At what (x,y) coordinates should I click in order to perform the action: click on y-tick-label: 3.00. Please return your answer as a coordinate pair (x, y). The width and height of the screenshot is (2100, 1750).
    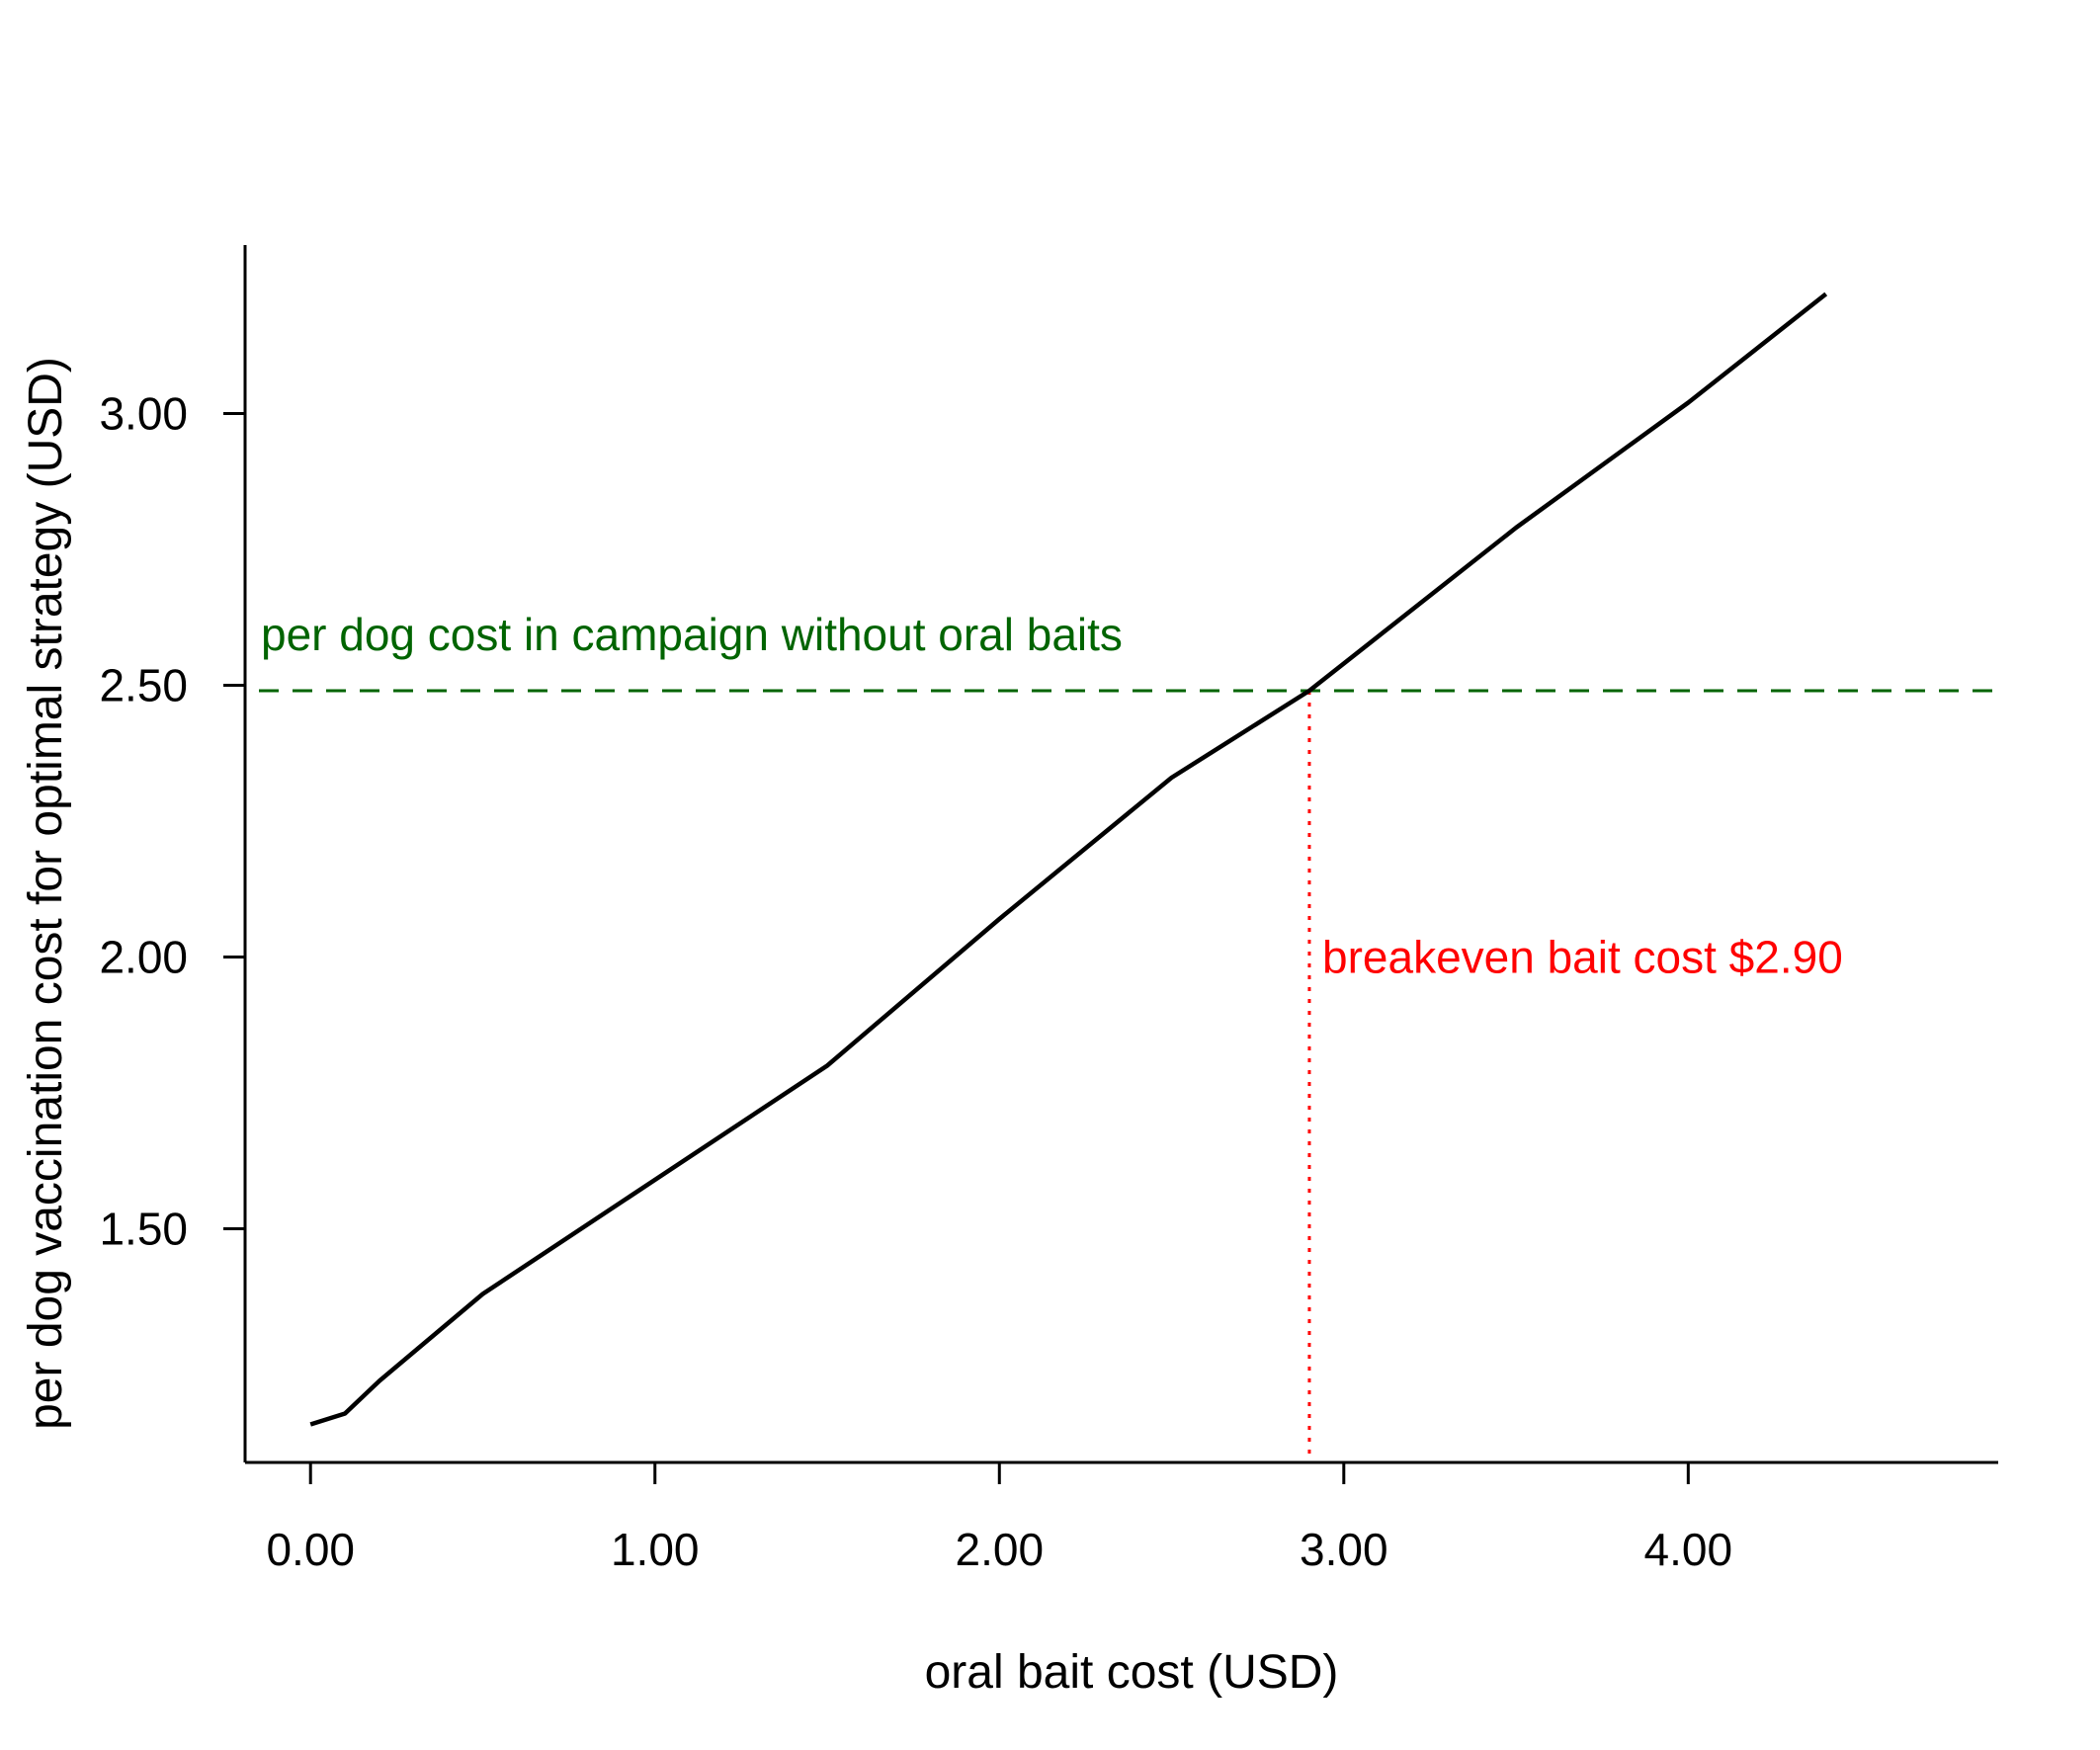
    Looking at the image, I should click on (143, 414).